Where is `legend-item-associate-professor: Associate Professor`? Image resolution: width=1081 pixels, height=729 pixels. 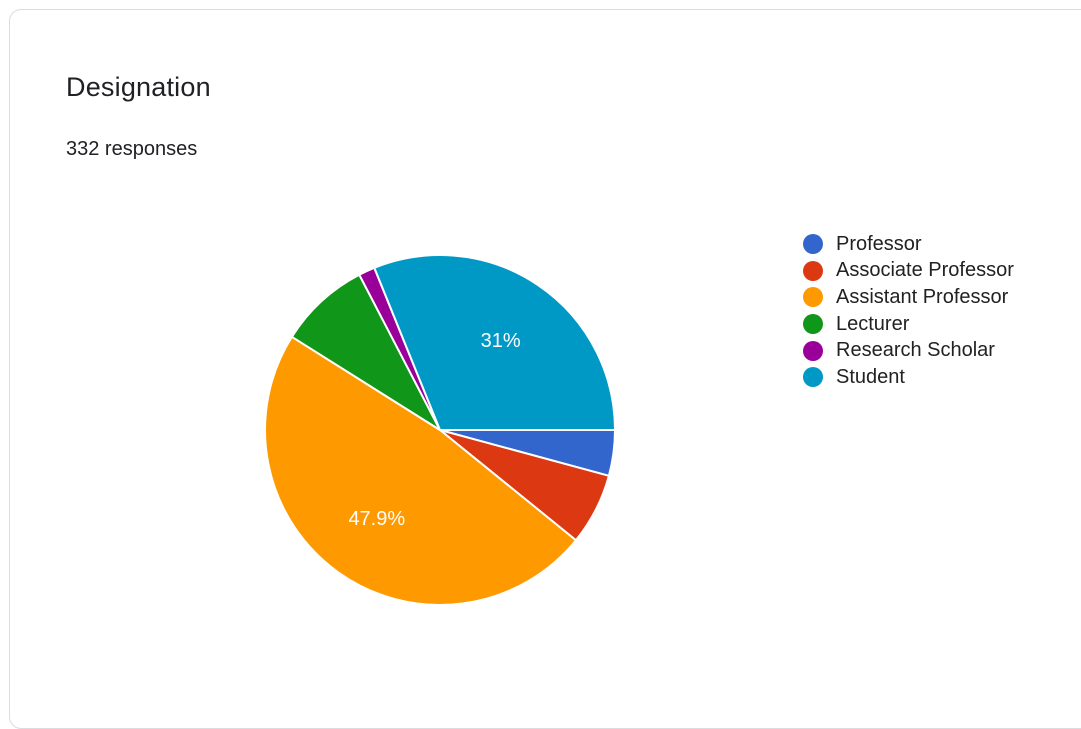
legend-item-associate-professor: Associate Professor is located at coordinates (908, 271).